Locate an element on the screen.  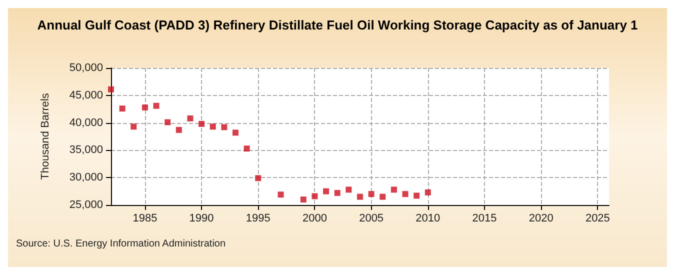
x-tick-label: 1985 is located at coordinates (145, 218).